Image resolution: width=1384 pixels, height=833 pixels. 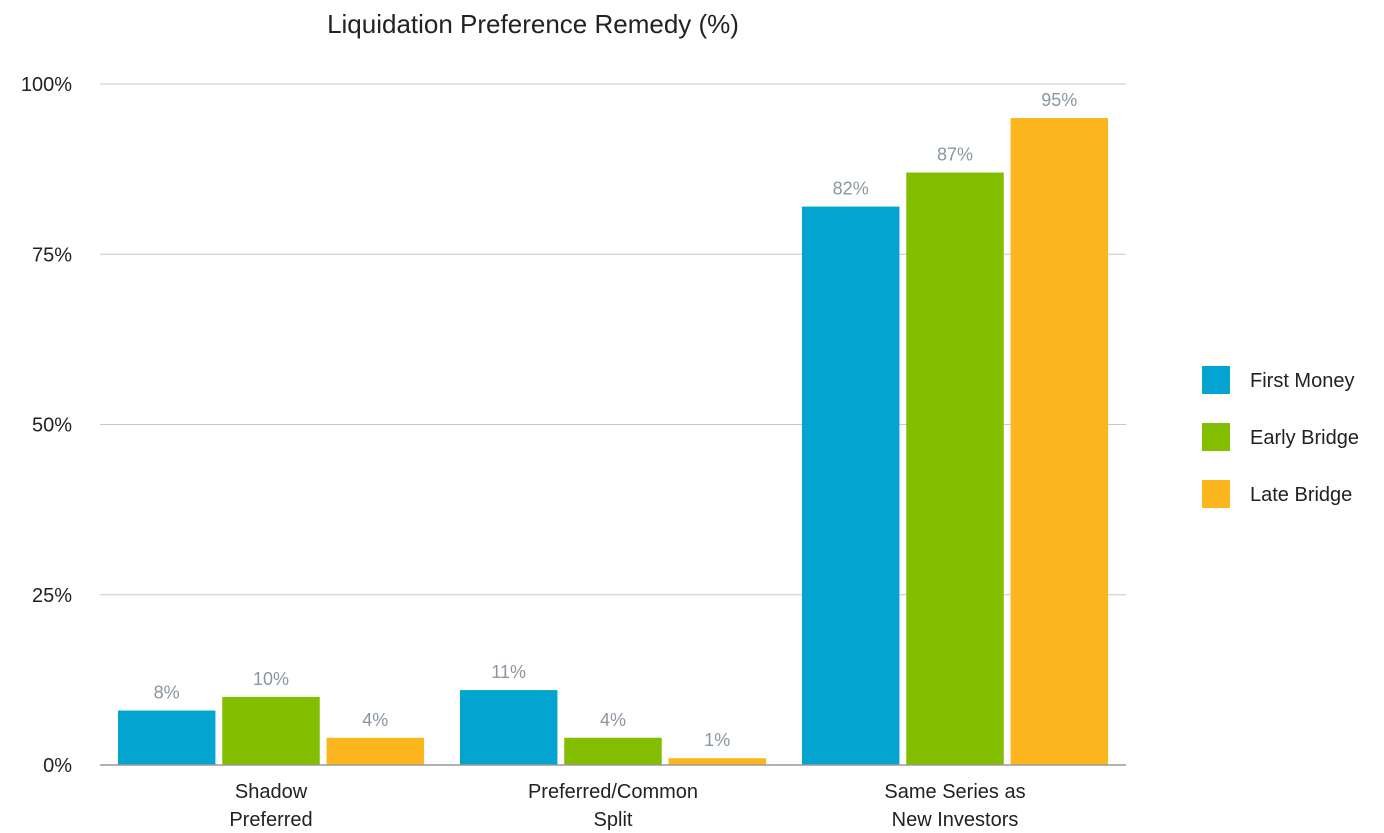 I want to click on data-label: 8%, so click(x=167, y=693).